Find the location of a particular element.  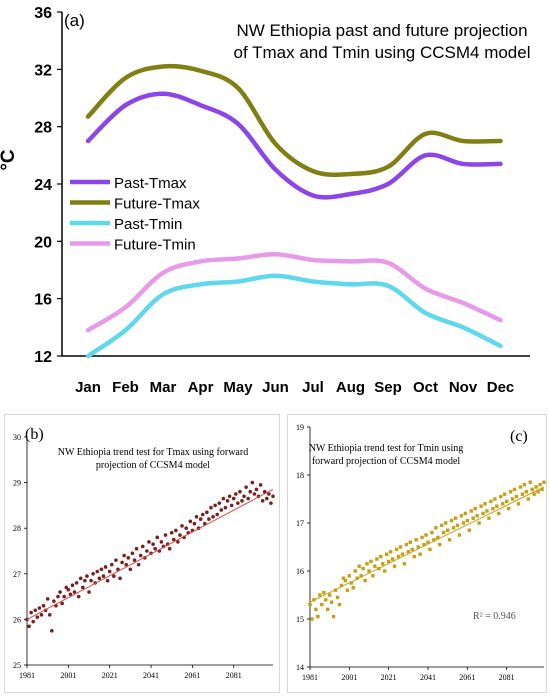

y-tick-label: 32 is located at coordinates (43, 70).